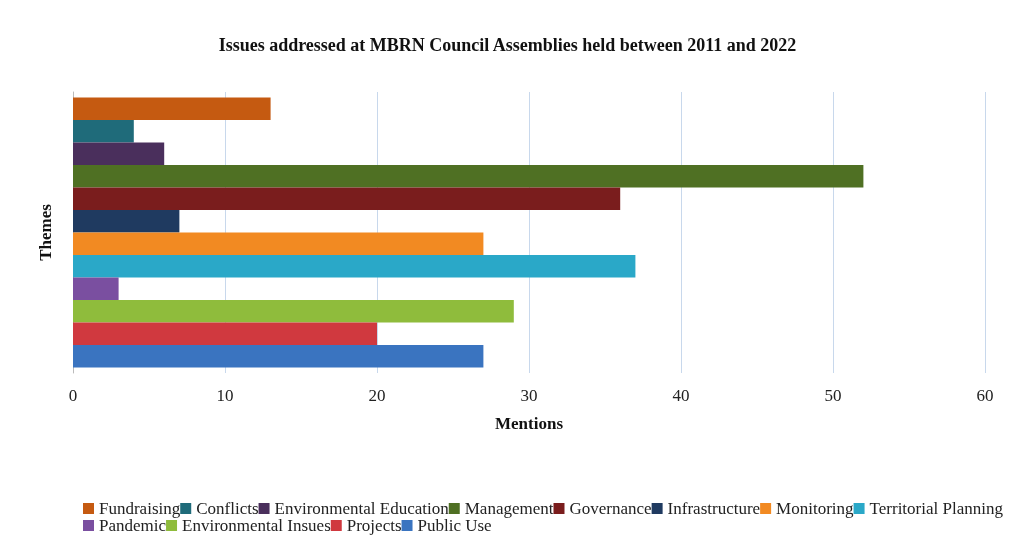 Image resolution: width=1015 pixels, height=545 pixels. What do you see at coordinates (714, 508) in the screenshot?
I see `legend-label: Infrastructure` at bounding box center [714, 508].